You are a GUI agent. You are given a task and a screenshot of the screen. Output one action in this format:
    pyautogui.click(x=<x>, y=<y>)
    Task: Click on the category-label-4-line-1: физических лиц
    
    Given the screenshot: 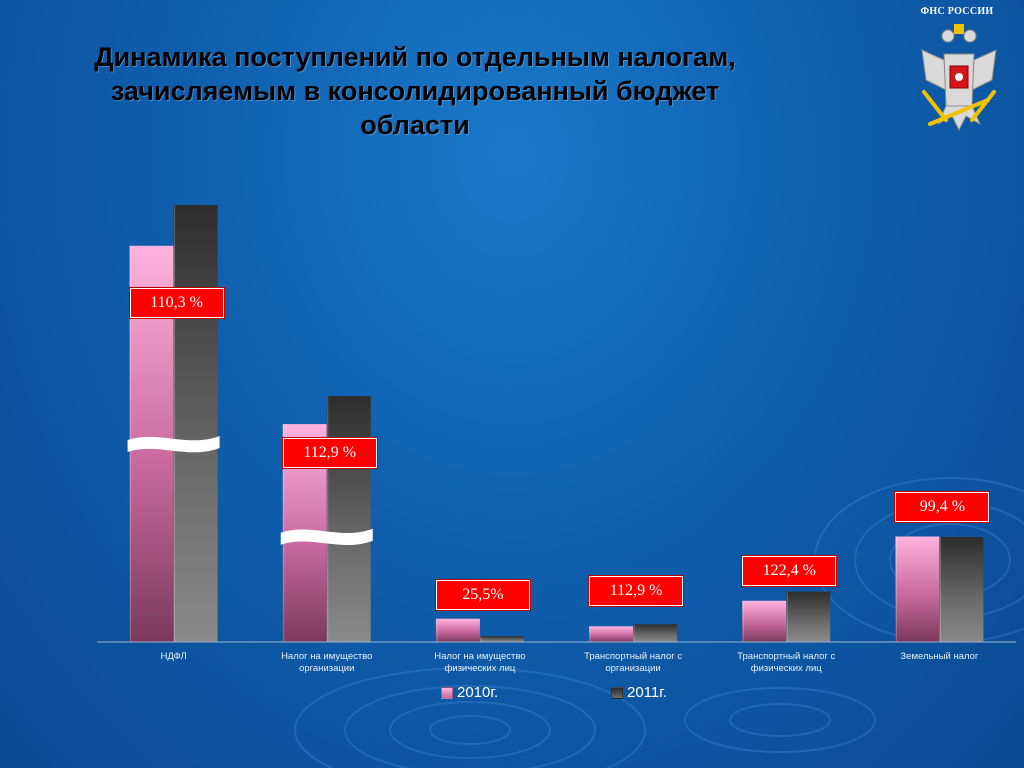 What is the action you would take?
    pyautogui.click(x=786, y=668)
    